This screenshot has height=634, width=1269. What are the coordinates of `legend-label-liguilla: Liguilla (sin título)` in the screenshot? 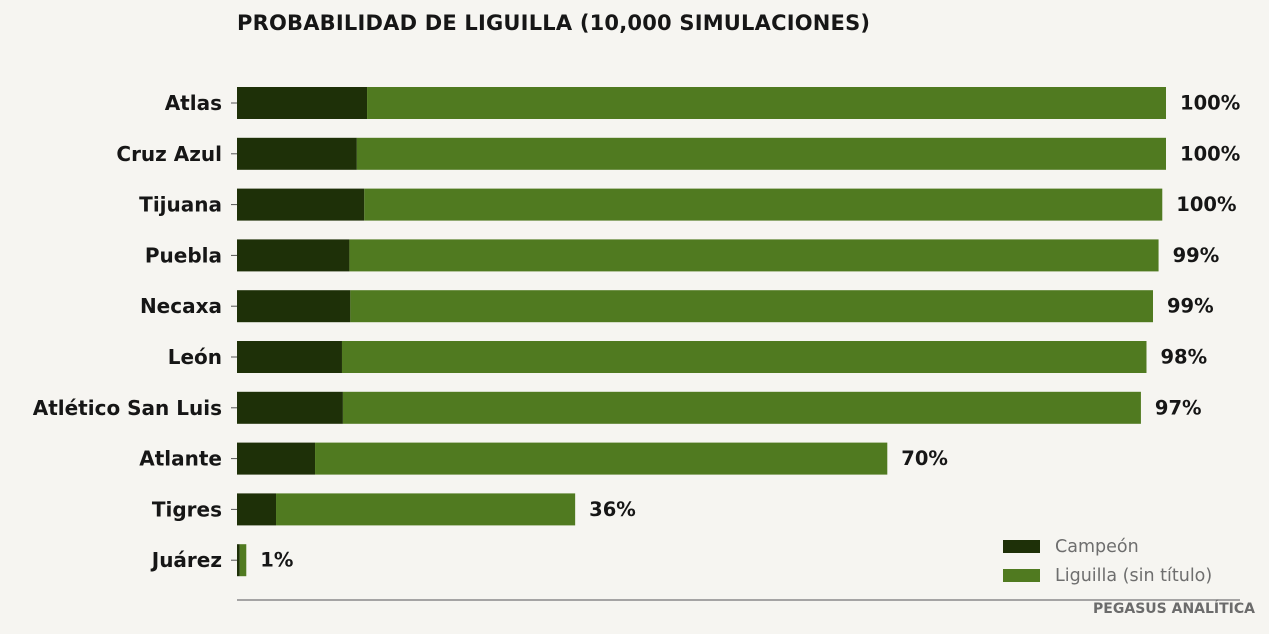 It's located at (1134, 575).